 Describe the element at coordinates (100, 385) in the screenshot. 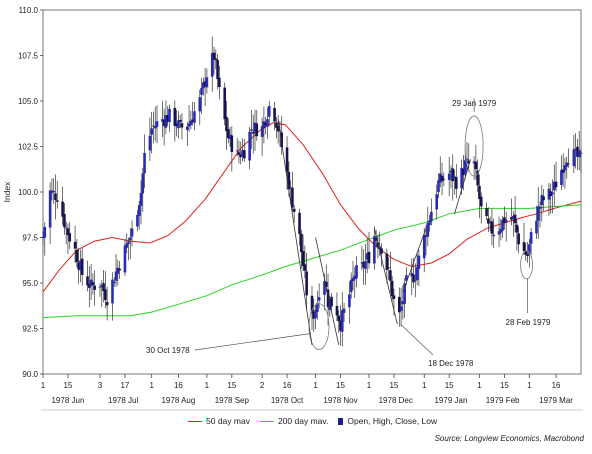

I see `x-tick-label: 3` at that location.